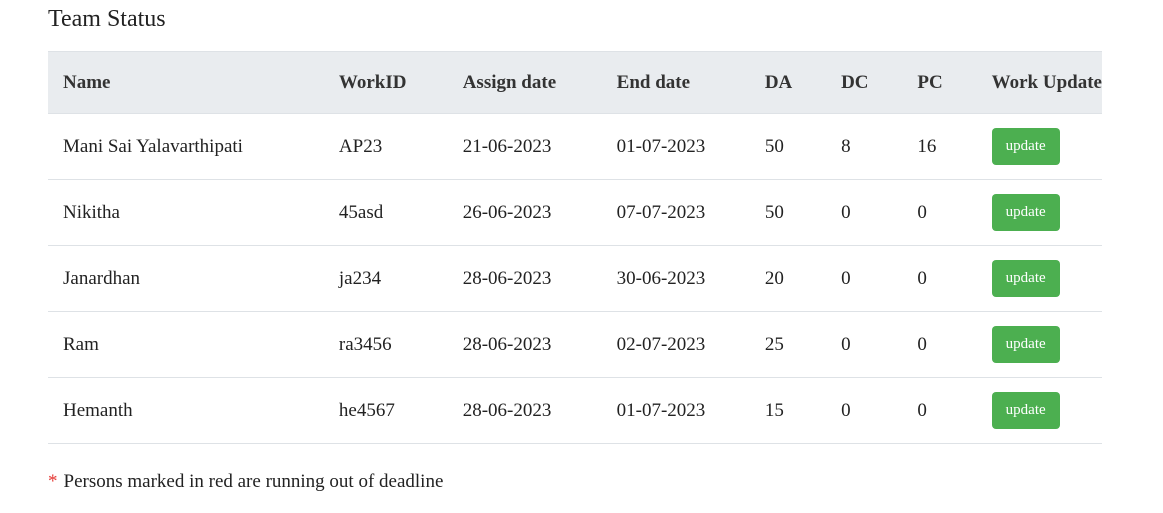 The image size is (1163, 513). Describe the element at coordinates (360, 146) in the screenshot. I see `cell-workid: AP23` at that location.